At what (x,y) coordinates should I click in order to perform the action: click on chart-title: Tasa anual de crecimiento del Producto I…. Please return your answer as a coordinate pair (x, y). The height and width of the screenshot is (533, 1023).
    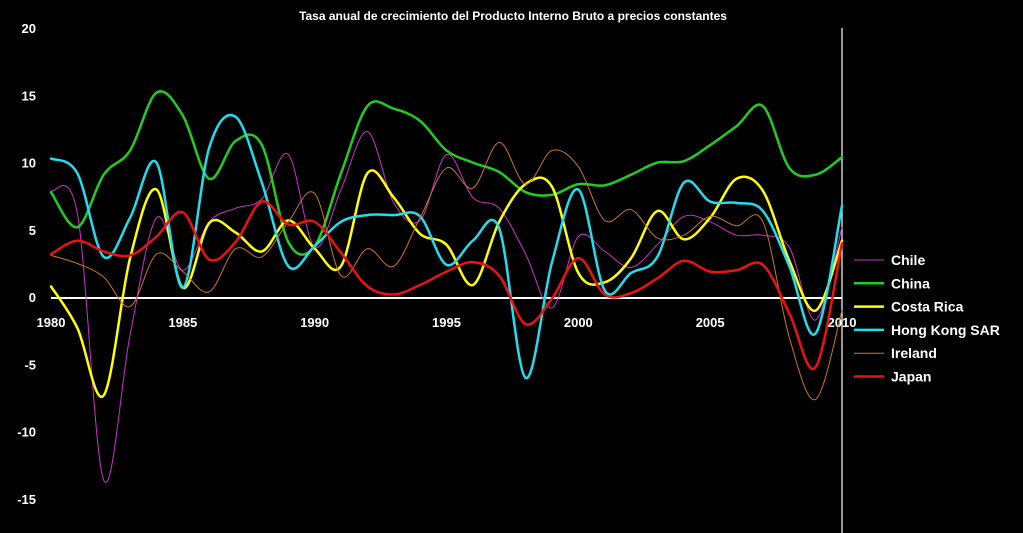
    Looking at the image, I should click on (513, 16).